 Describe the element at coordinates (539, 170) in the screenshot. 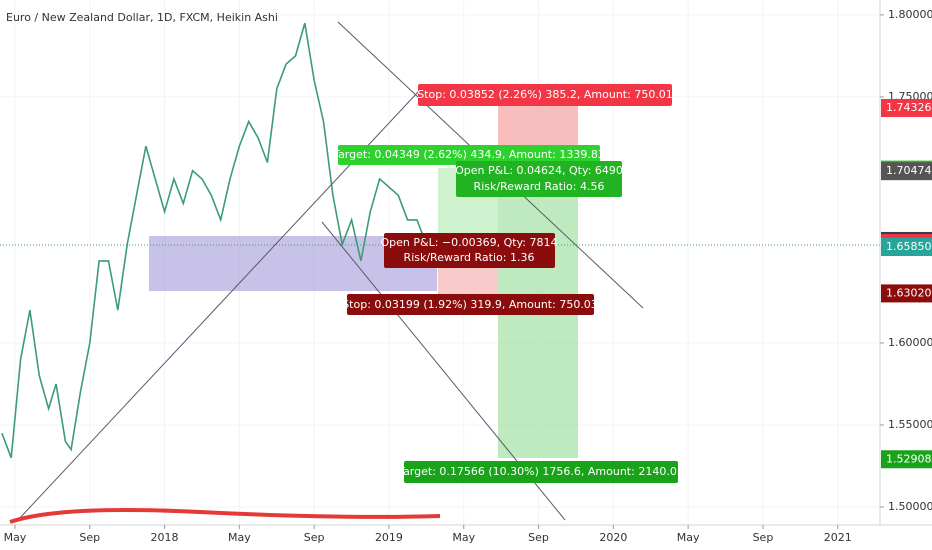

I see `pnl-label: Open P&L: 0.04624, Qty: 6490` at that location.